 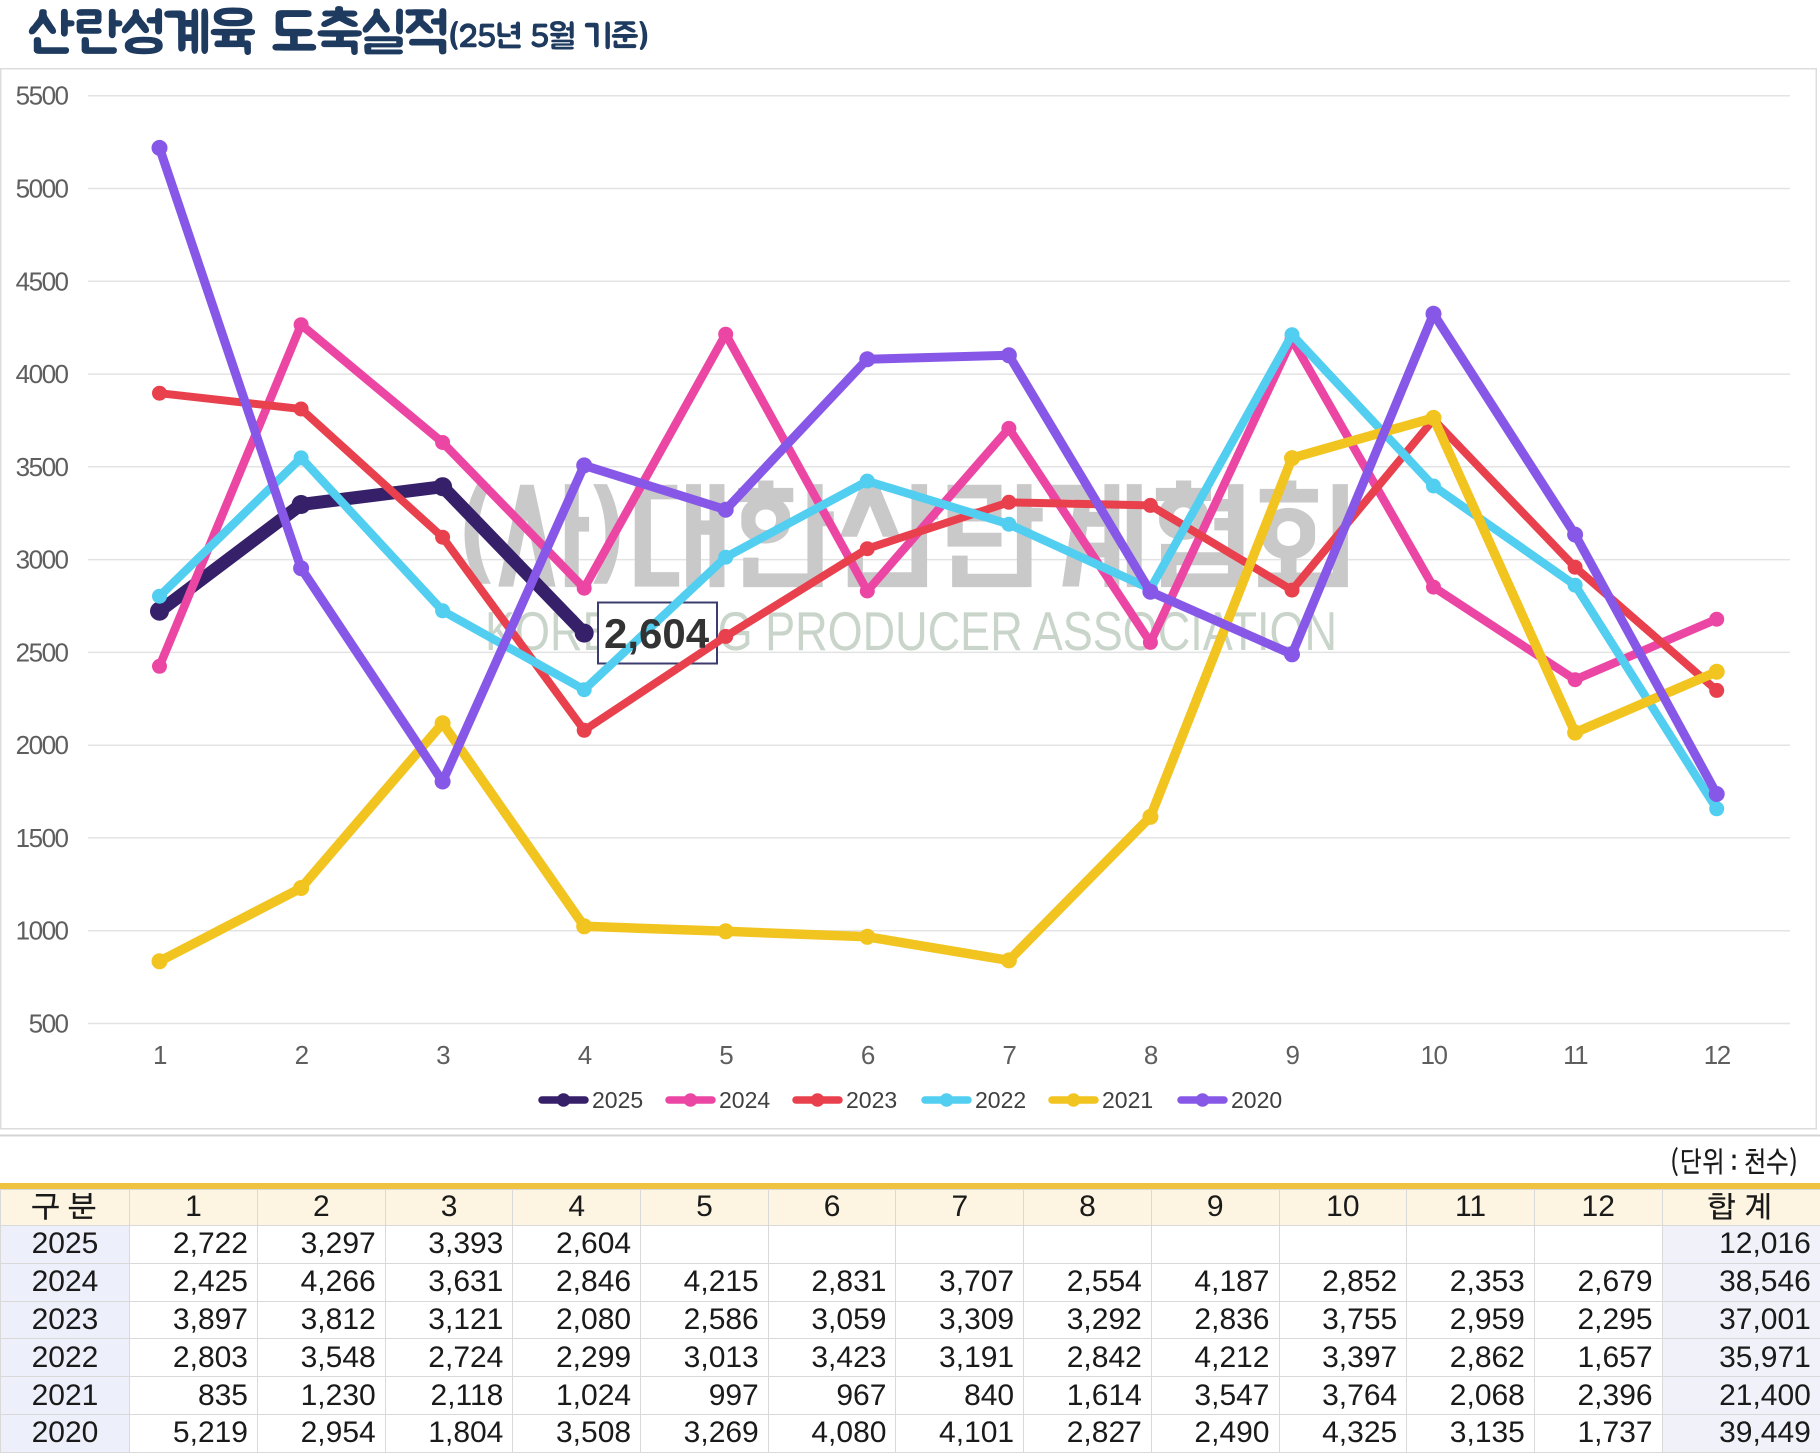 What do you see at coordinates (617, 1100) in the screenshot?
I see `svg-text: 2025` at bounding box center [617, 1100].